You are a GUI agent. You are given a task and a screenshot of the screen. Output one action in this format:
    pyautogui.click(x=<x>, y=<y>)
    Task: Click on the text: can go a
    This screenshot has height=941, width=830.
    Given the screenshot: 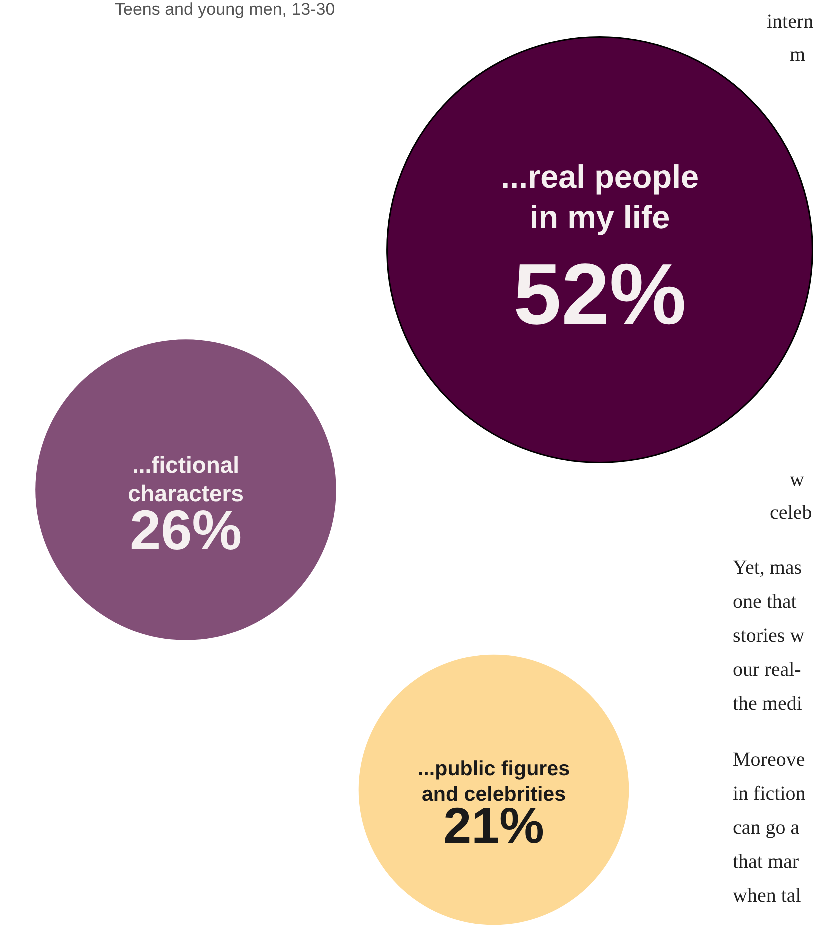 What is the action you would take?
    pyautogui.click(x=766, y=828)
    